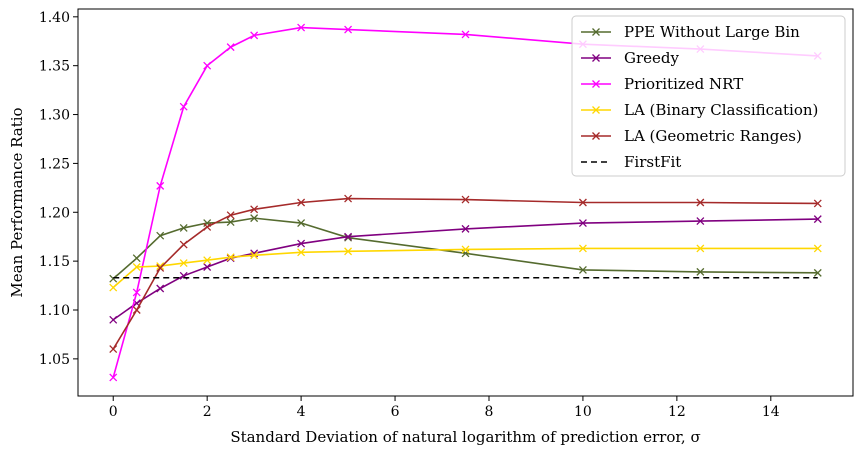 Image resolution: width=864 pixels, height=458 pixels. What do you see at coordinates (444, 408) in the screenshot?
I see `x-axis: 0 2 4 6 8 10 12 14` at bounding box center [444, 408].